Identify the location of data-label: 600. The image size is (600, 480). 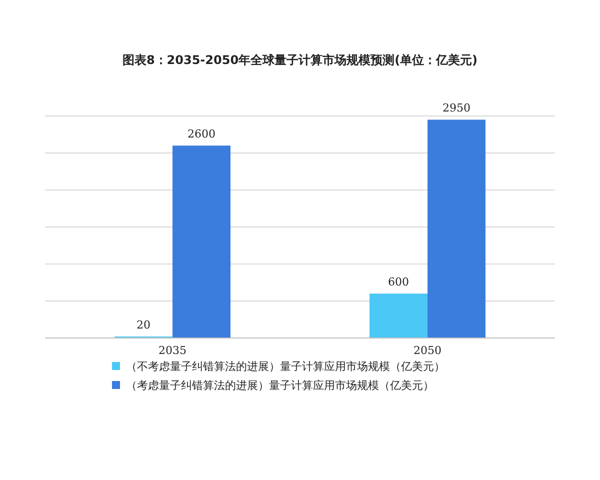
(398, 282).